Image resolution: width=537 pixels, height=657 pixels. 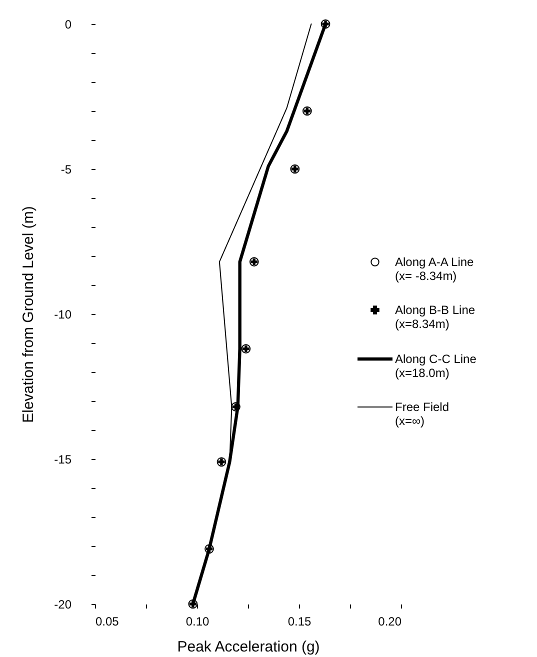 I want to click on x-tick-label: 0.05, so click(x=108, y=621).